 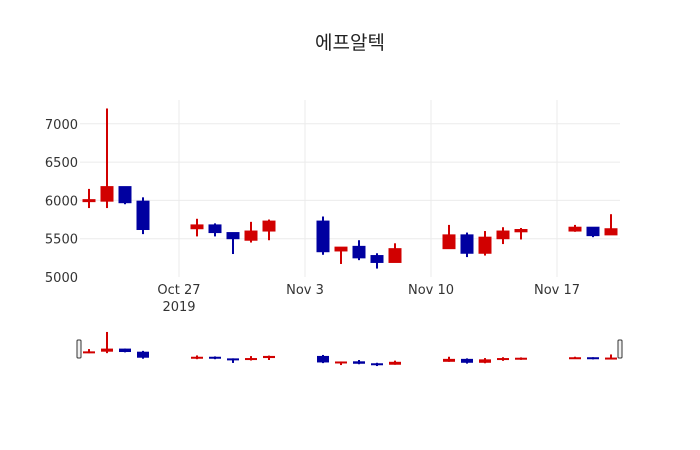 What do you see at coordinates (620, 349) in the screenshot?
I see `range-slider-right-handle` at bounding box center [620, 349].